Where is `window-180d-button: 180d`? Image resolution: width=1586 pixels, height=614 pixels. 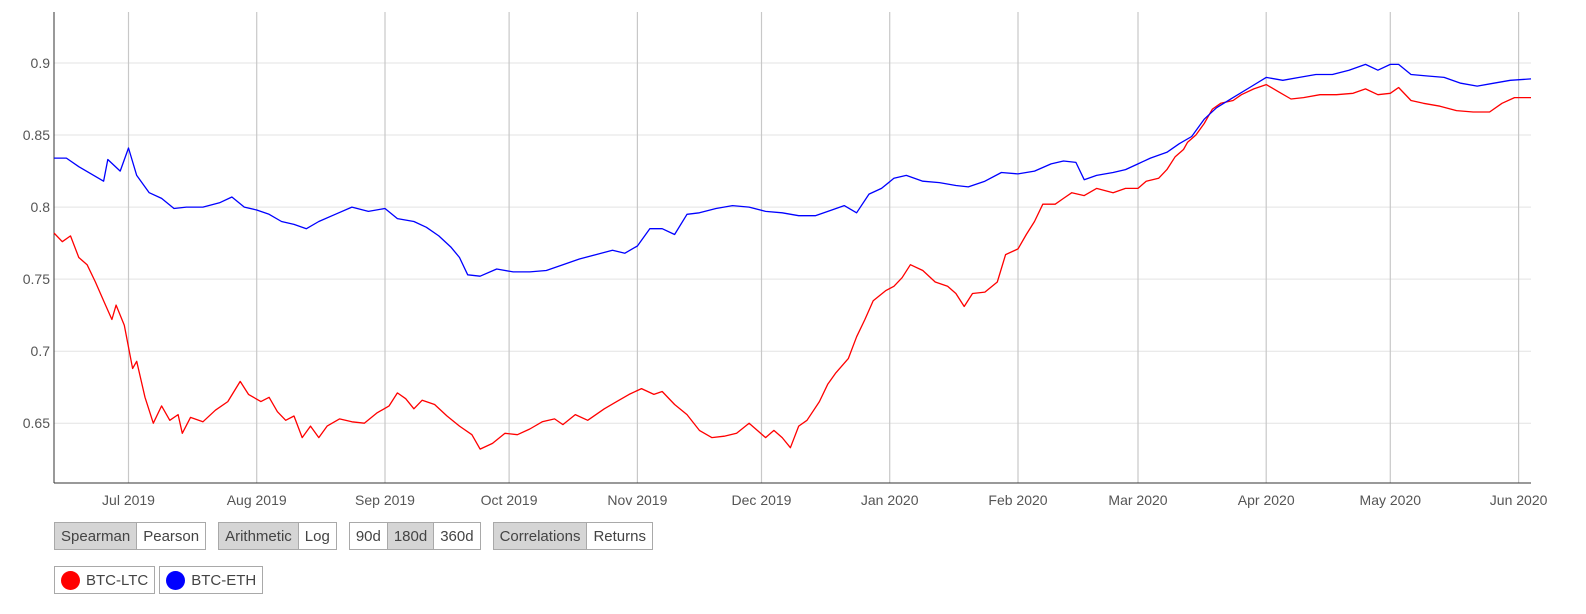 window-180d-button: 180d is located at coordinates (410, 536).